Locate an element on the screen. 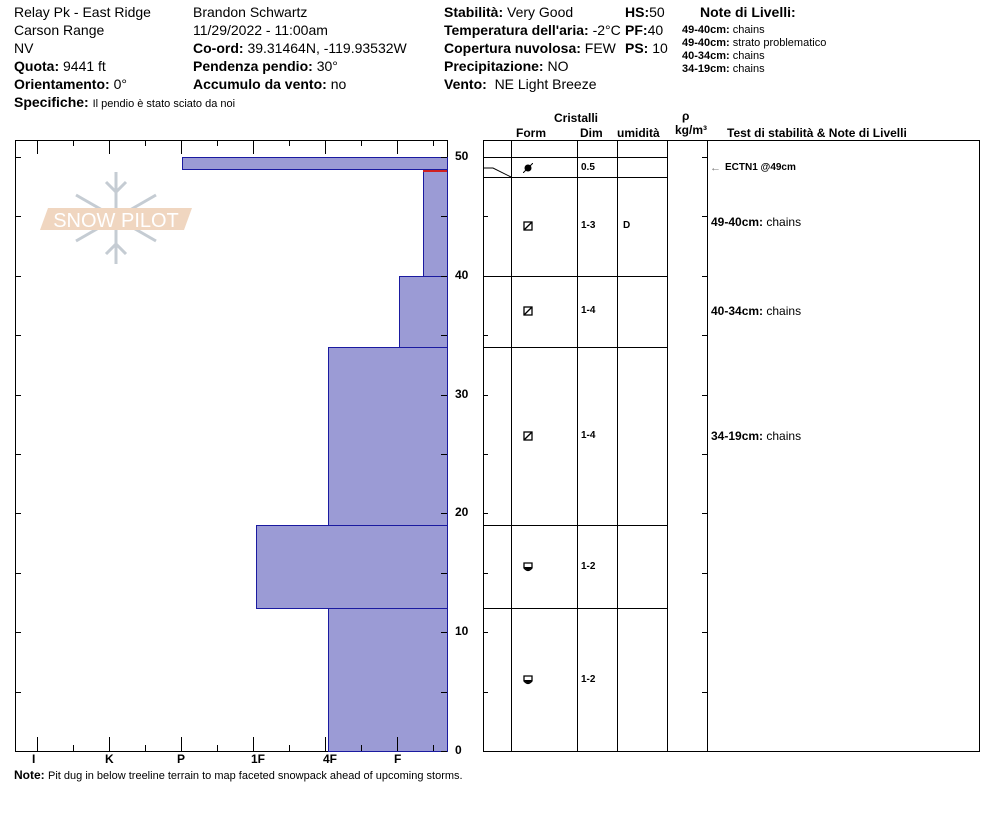 This screenshot has height=840, width=994. specifics-value: Il pendio è stato sciato da noi is located at coordinates (164, 104).